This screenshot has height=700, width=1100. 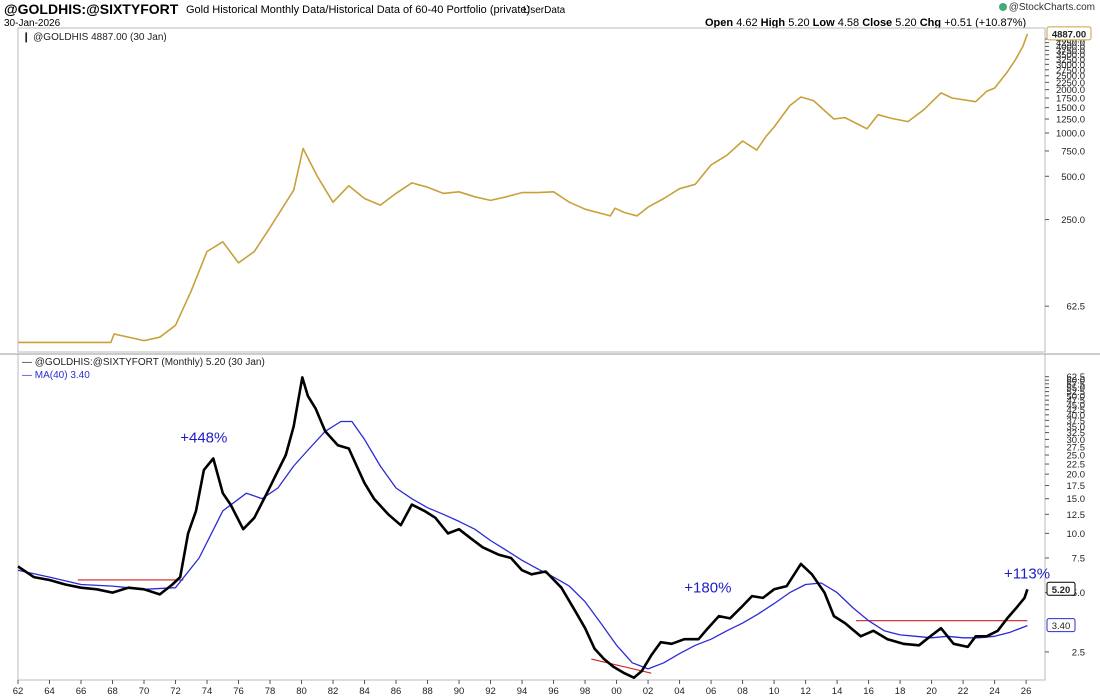 What do you see at coordinates (1076, 307) in the screenshot?
I see `price-y-tick-label: 62.5` at bounding box center [1076, 307].